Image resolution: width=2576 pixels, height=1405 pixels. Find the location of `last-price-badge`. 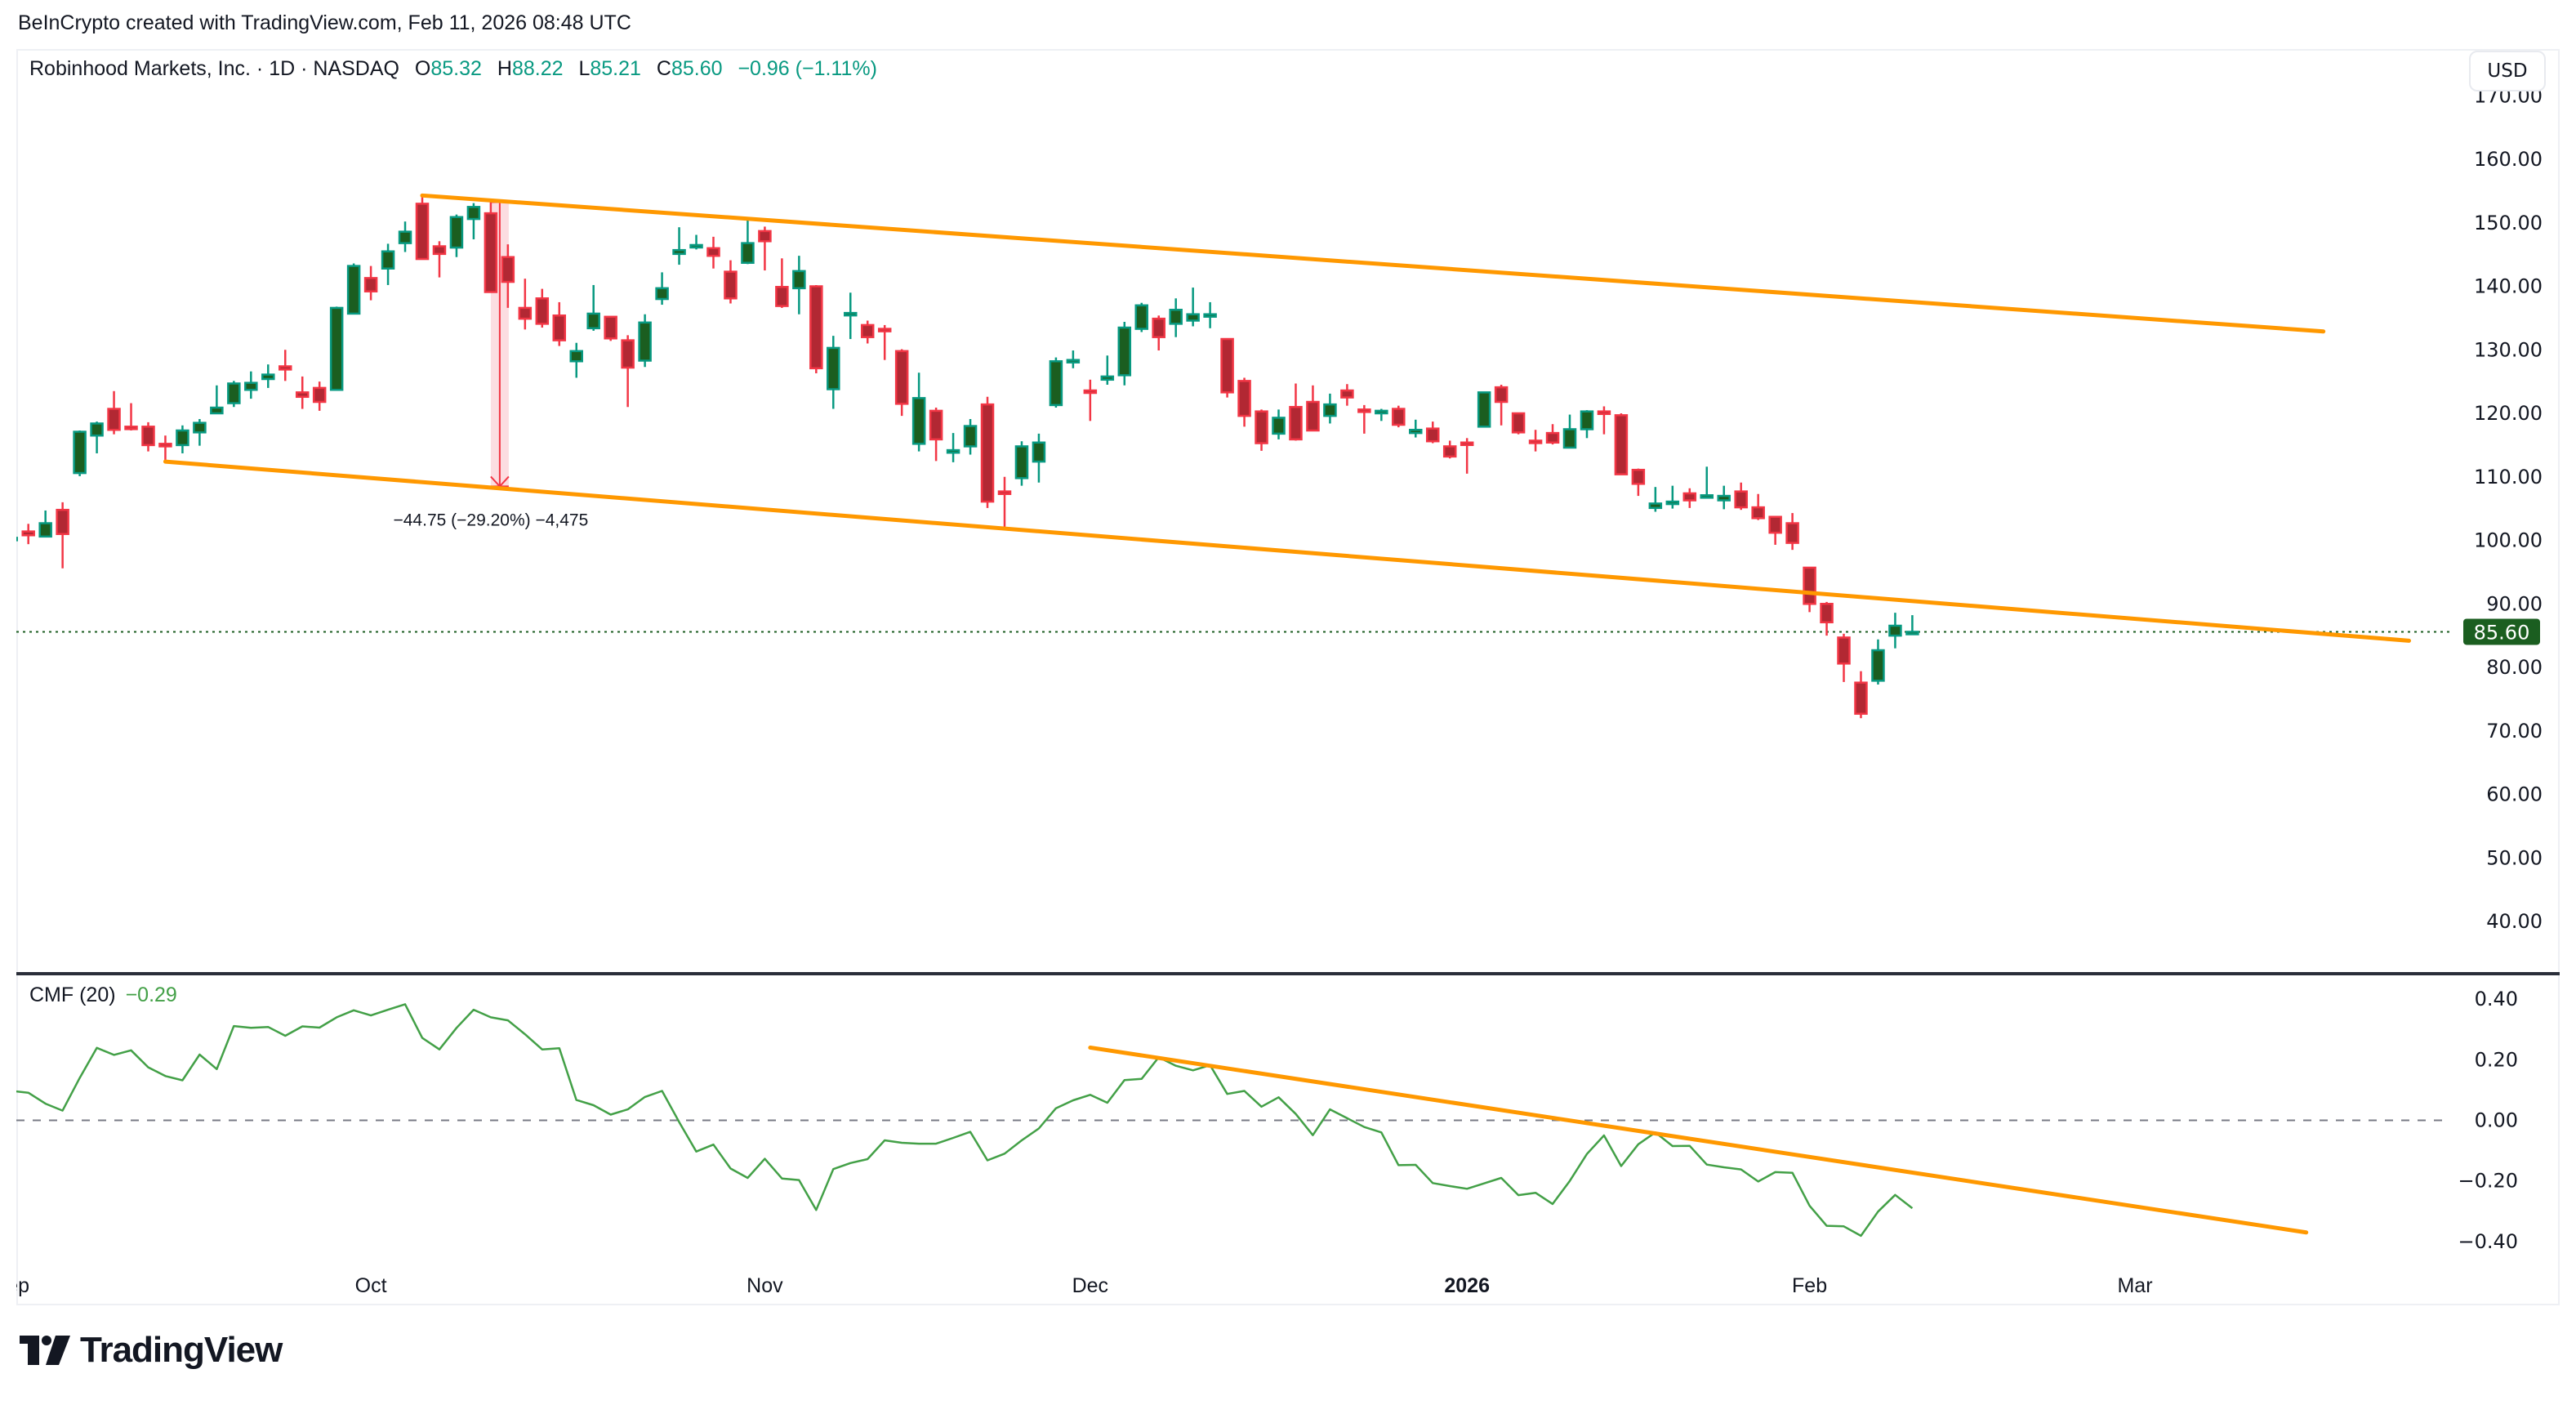

last-price-badge is located at coordinates (2501, 631).